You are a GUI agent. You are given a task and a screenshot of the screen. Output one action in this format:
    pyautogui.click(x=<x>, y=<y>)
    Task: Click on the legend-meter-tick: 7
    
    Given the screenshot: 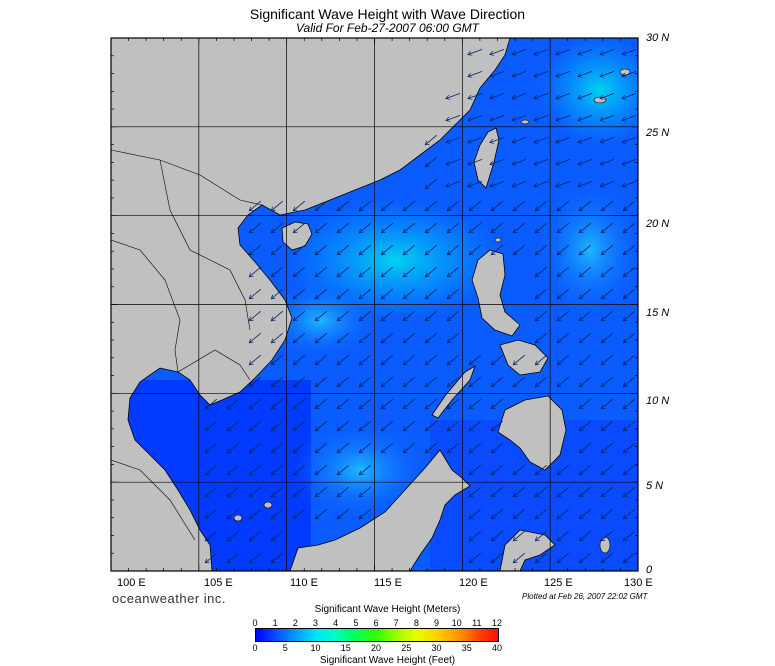 What is the action you would take?
    pyautogui.click(x=396, y=623)
    